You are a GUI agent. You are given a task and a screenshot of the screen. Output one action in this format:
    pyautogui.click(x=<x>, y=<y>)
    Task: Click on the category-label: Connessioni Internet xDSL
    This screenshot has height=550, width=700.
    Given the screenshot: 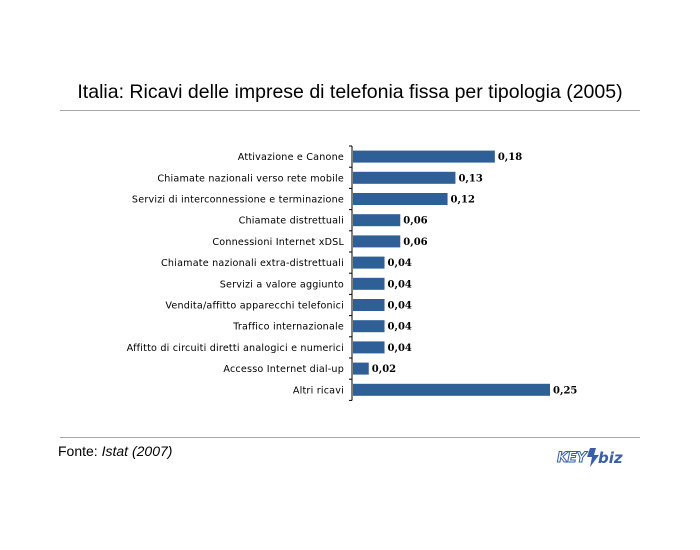 What is the action you would take?
    pyautogui.click(x=278, y=242)
    